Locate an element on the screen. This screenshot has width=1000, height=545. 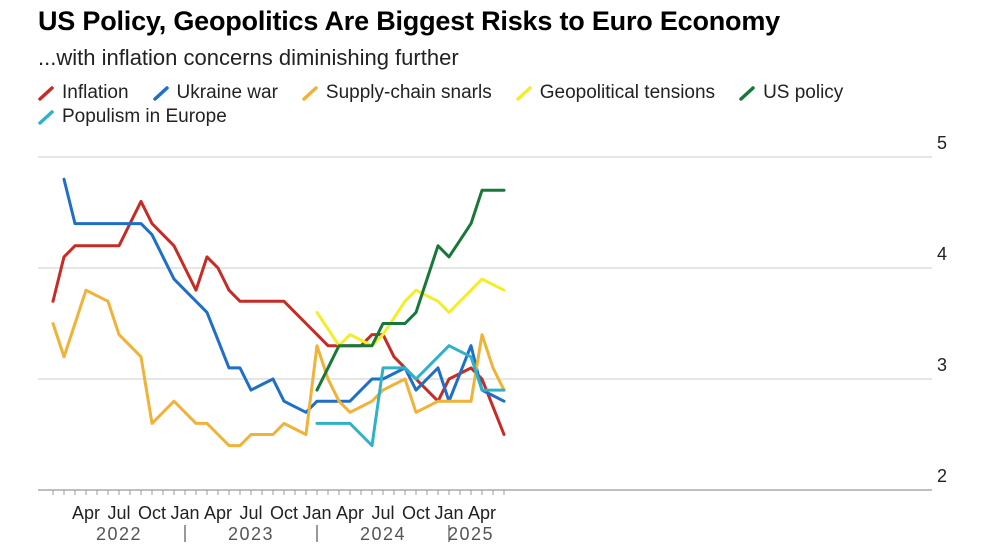
year-label-2024: 2024 is located at coordinates (383, 534).